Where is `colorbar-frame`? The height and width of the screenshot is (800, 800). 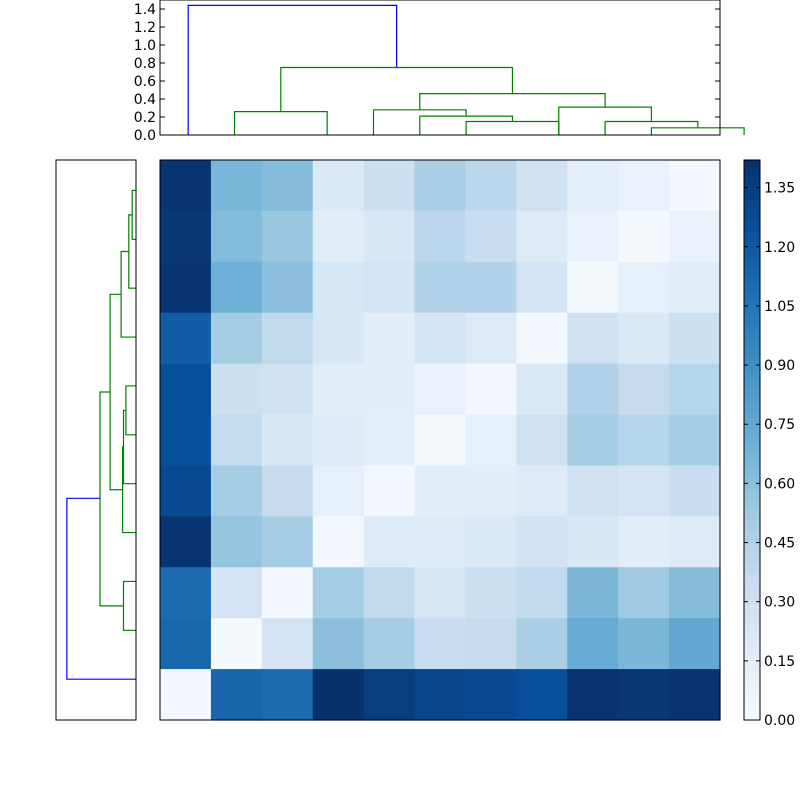
colorbar-frame is located at coordinates (752, 440).